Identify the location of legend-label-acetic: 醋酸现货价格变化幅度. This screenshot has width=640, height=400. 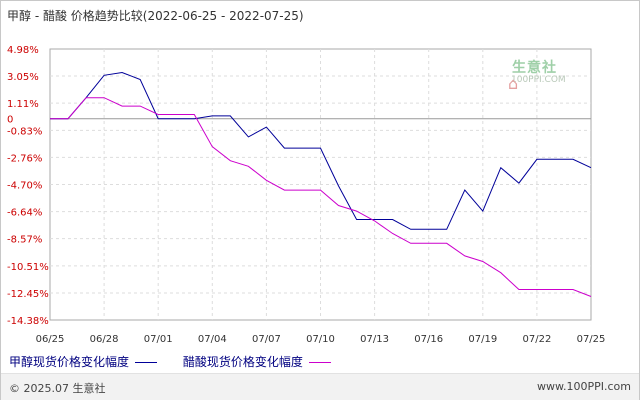
(242, 362).